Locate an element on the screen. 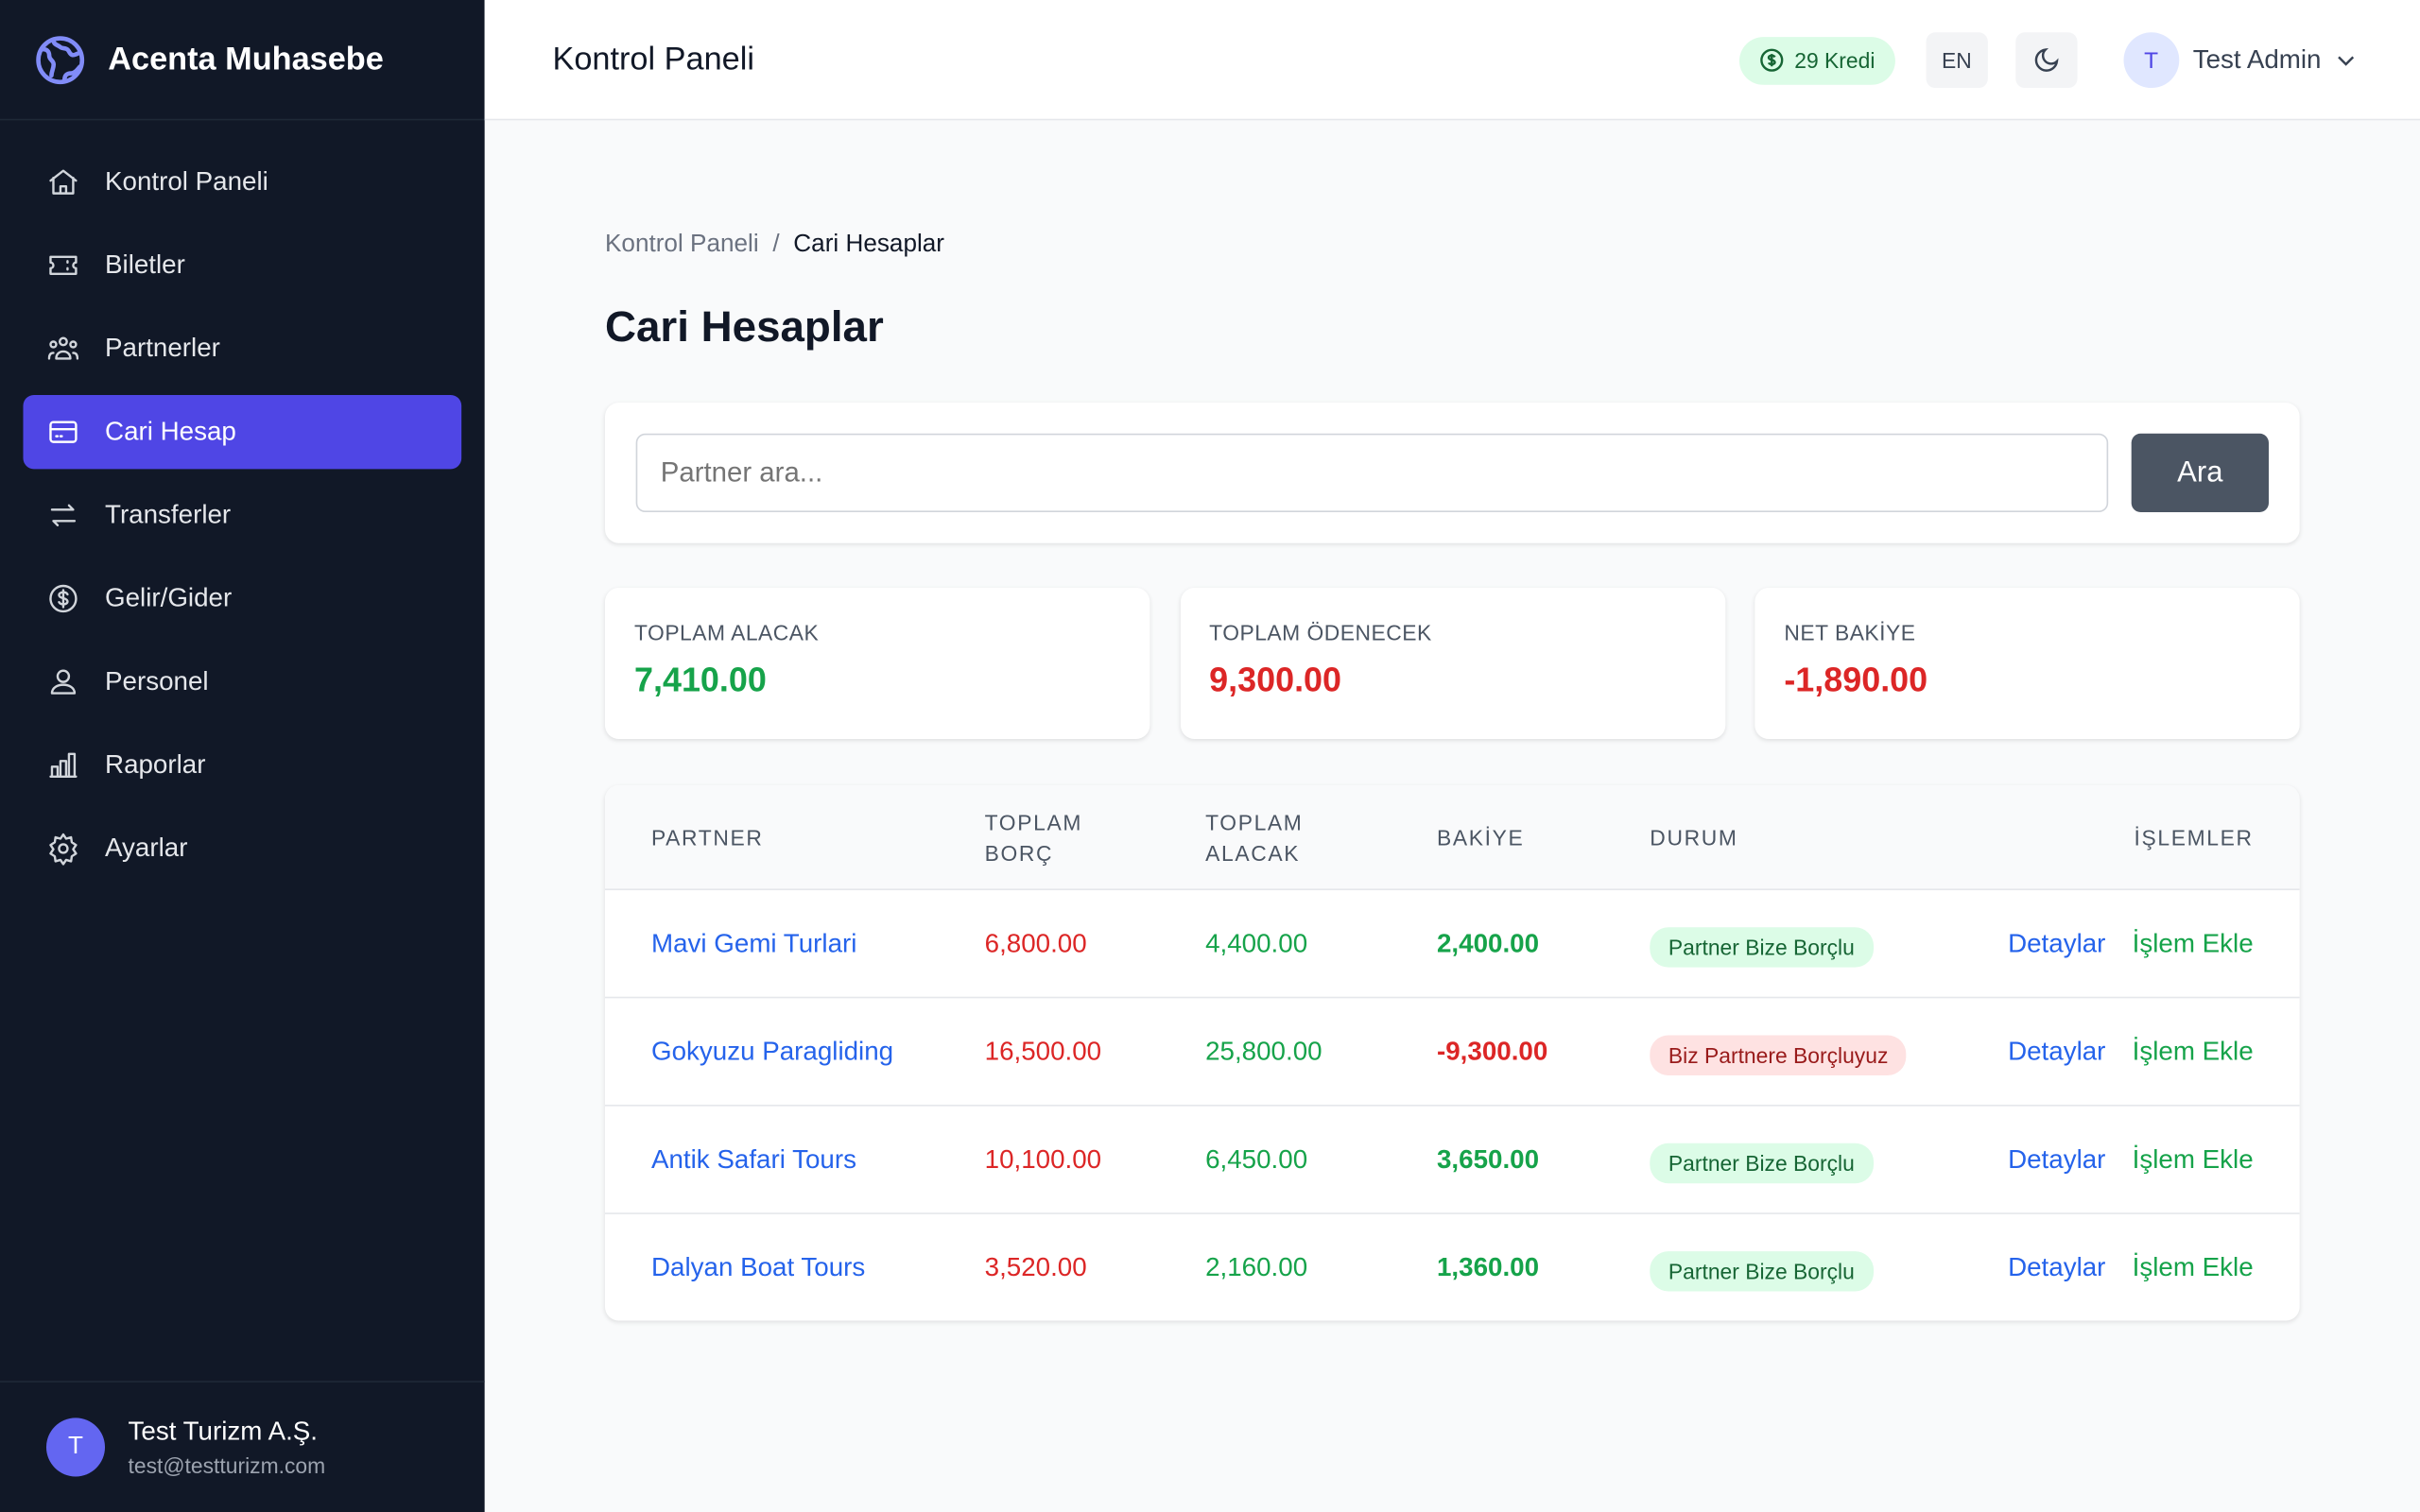  top-header: Kontrol Paneli 29 Kredi EN T Test Admin is located at coordinates (1452, 60).